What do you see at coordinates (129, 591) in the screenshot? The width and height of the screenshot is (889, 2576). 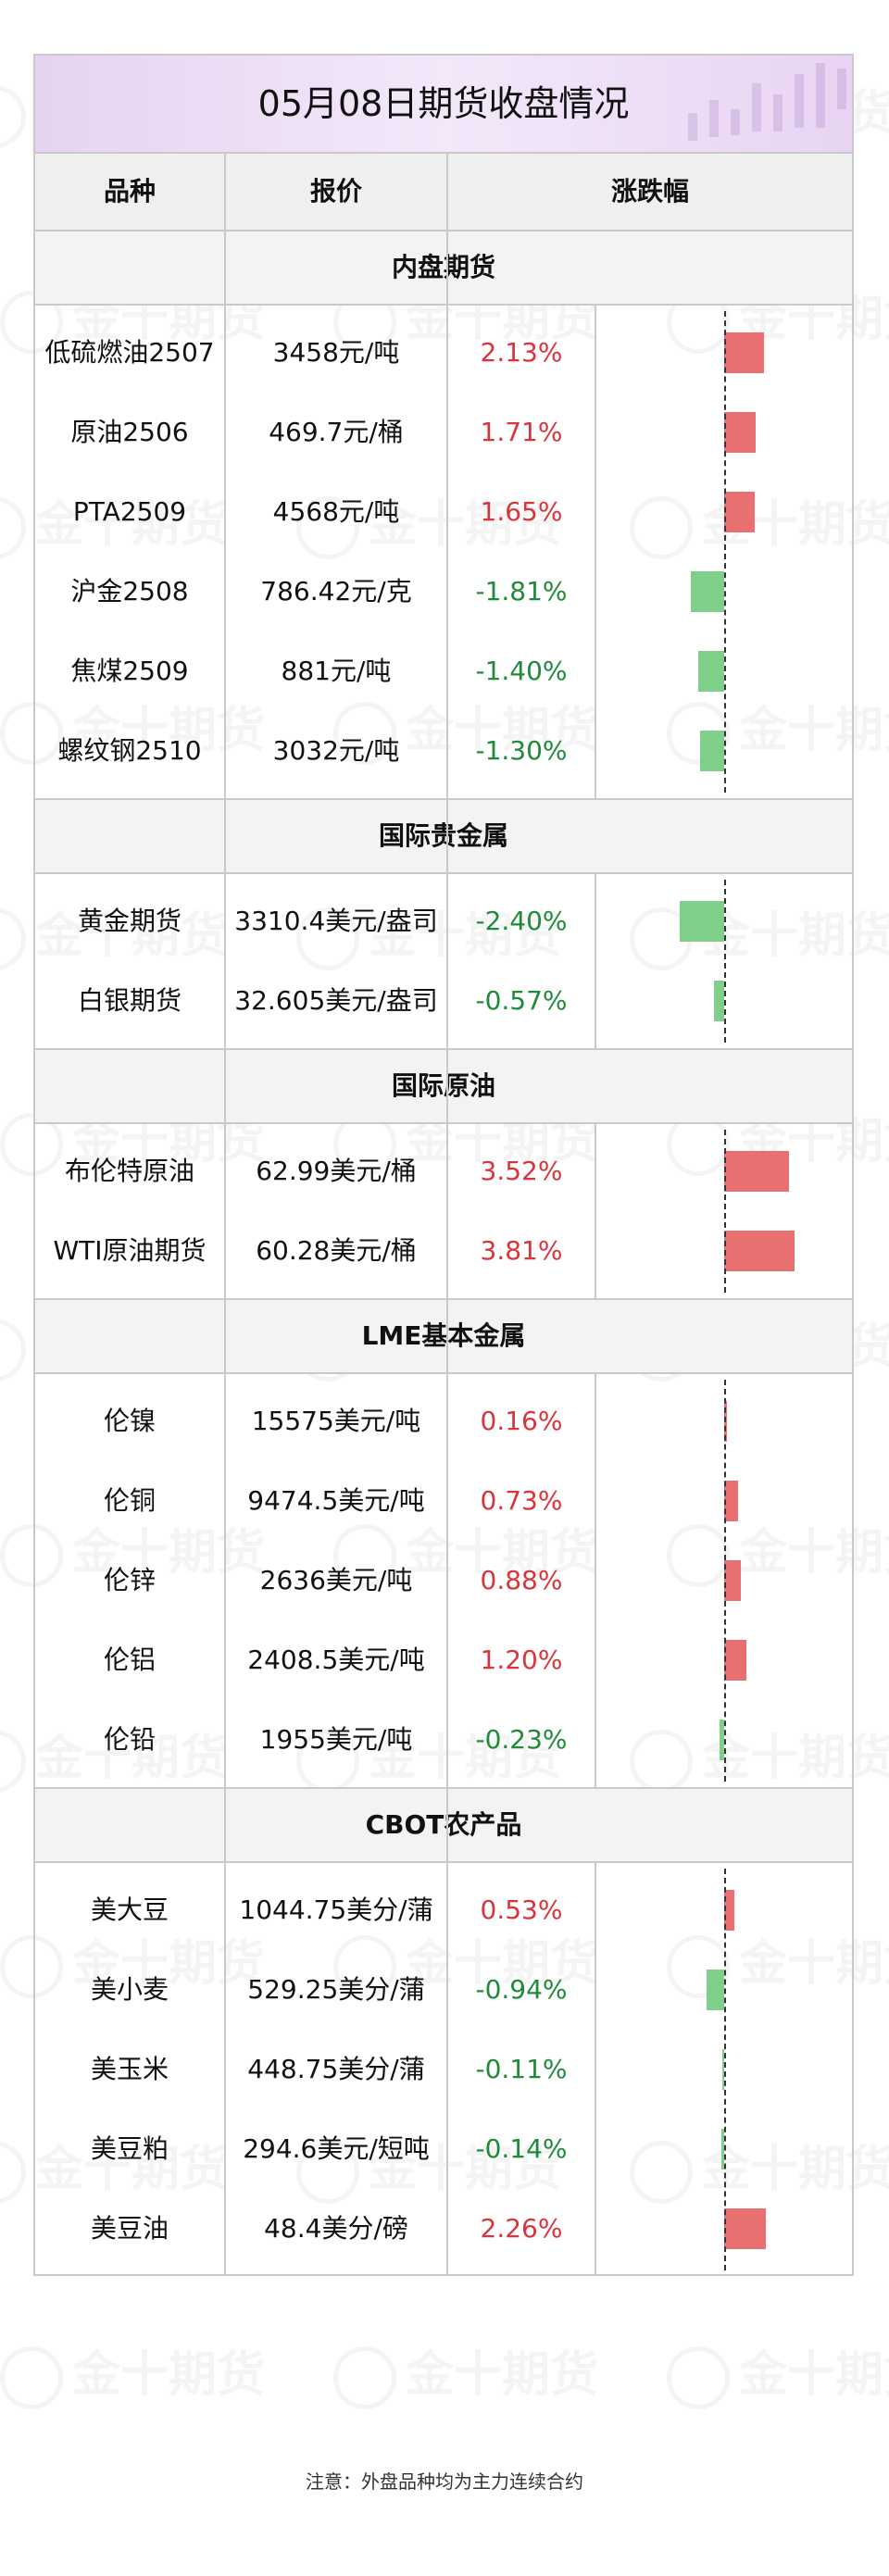 I see `commodity-name: 沪金2508` at bounding box center [129, 591].